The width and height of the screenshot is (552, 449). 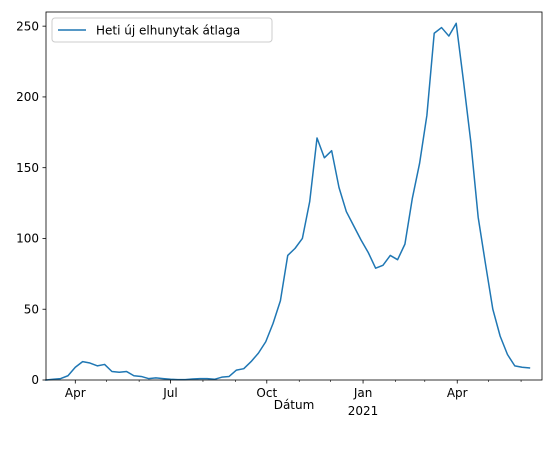 What do you see at coordinates (266, 393) in the screenshot?
I see `x-tick-label: Oct` at bounding box center [266, 393].